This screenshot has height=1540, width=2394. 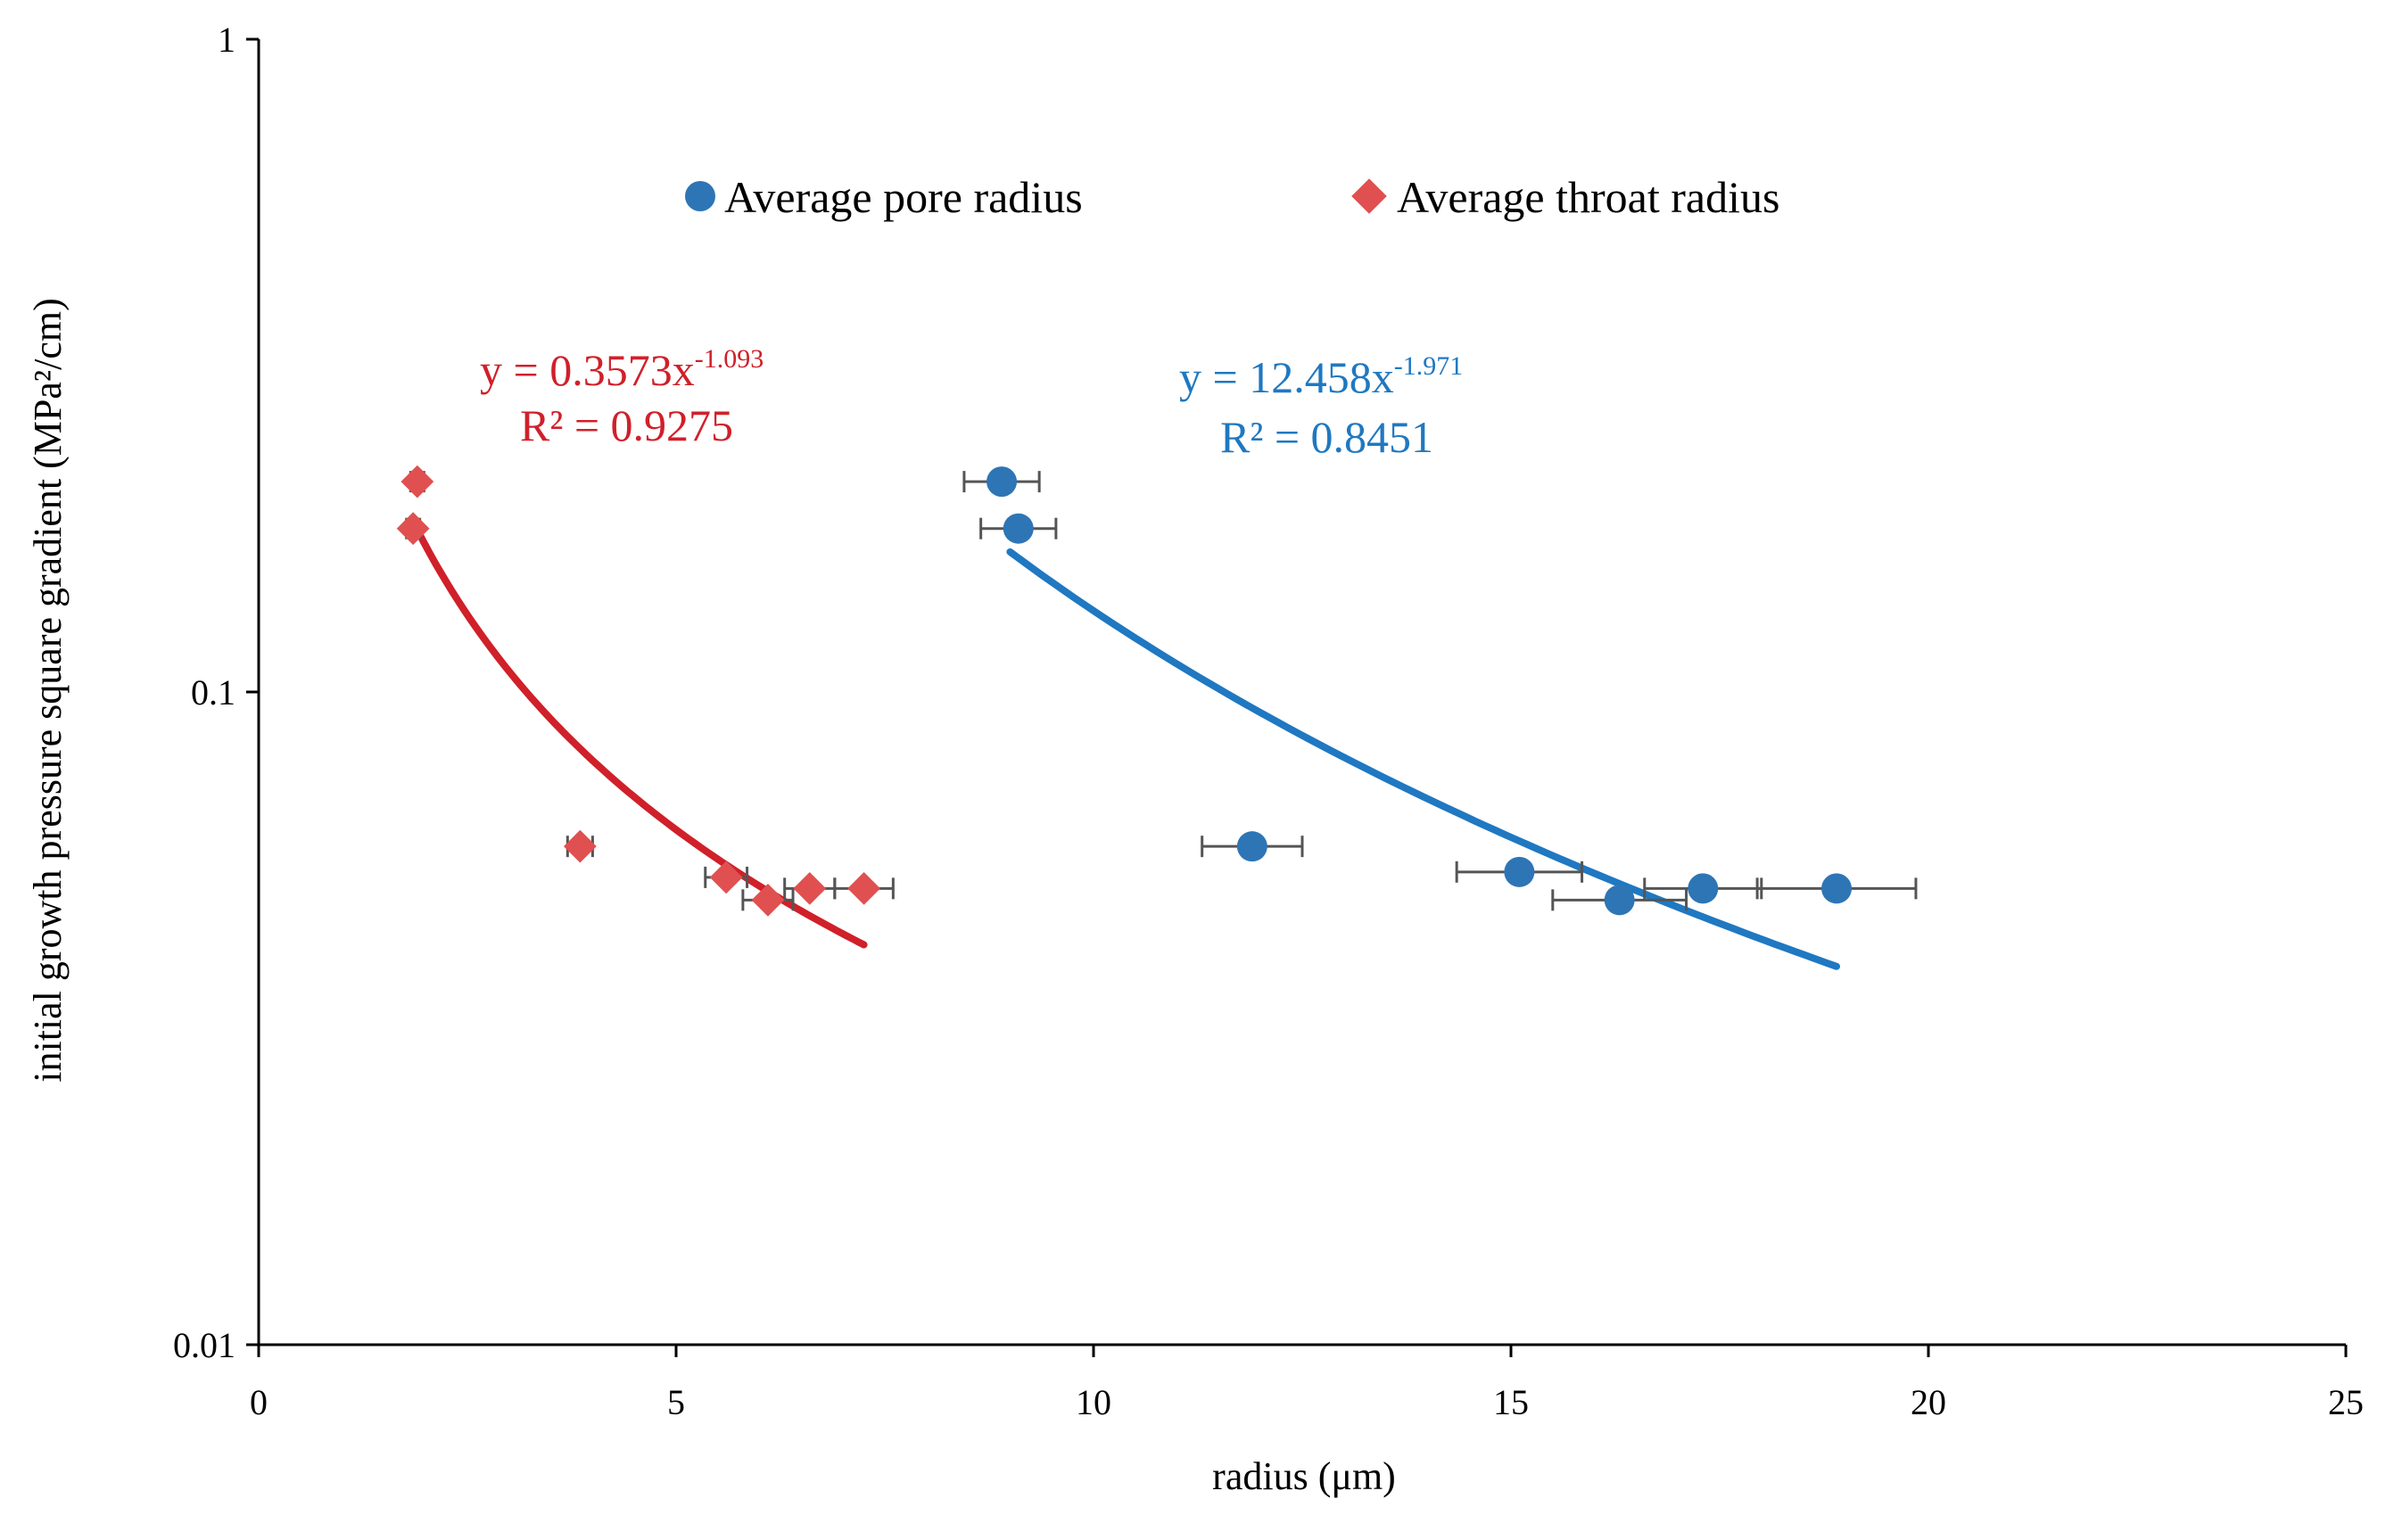 I want to click on x-tick-label: 15, so click(x=1511, y=1402).